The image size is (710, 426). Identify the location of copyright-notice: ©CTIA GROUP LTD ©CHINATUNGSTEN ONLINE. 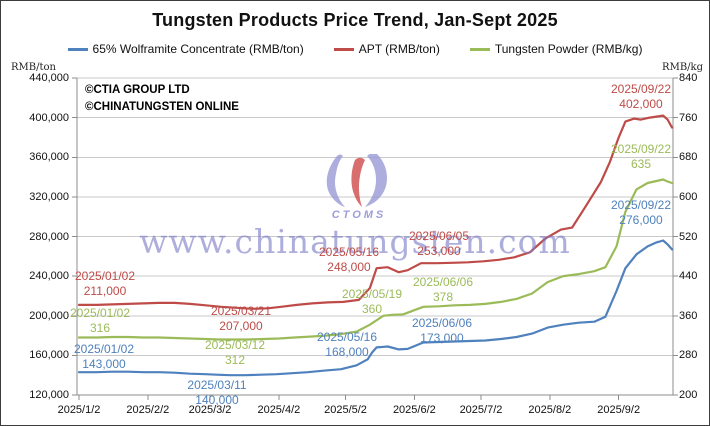
(162, 99).